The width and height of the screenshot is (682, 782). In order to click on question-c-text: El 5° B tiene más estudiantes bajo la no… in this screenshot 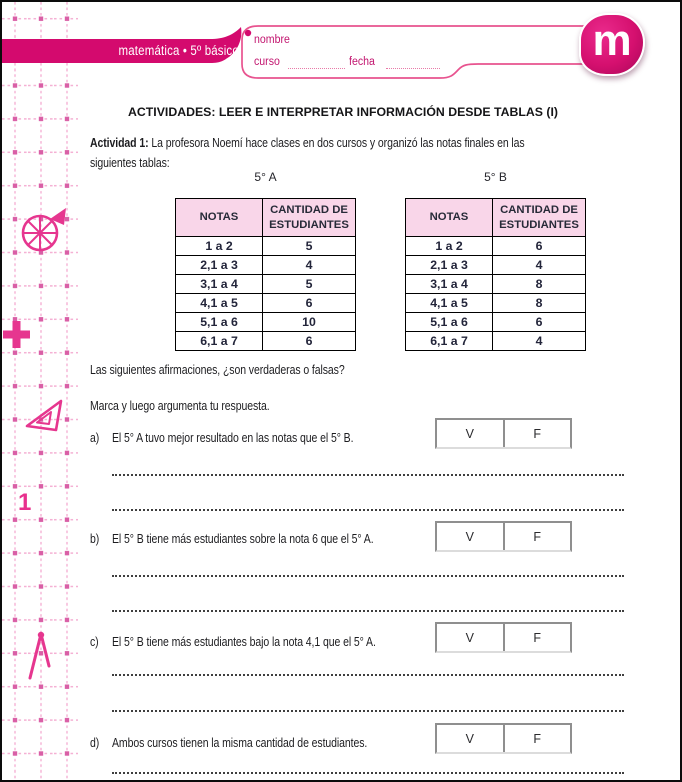, I will do `click(244, 642)`.